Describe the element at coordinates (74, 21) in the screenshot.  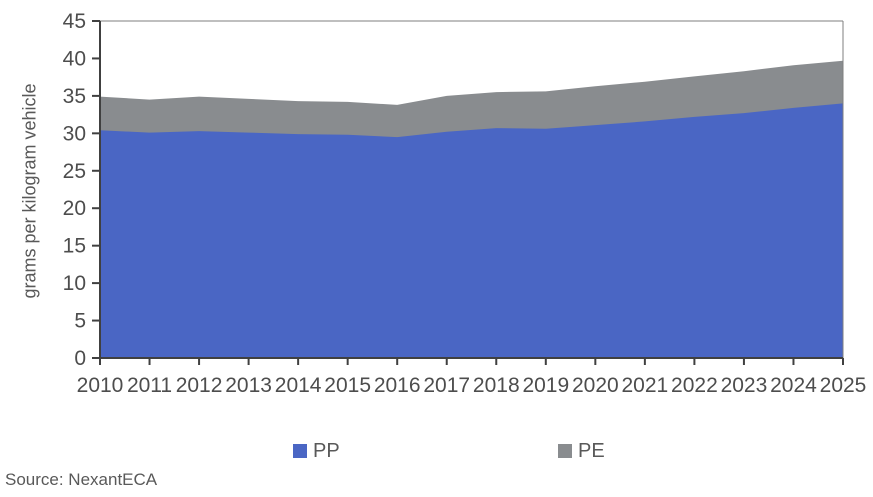
I see `y-tick-label: 45` at that location.